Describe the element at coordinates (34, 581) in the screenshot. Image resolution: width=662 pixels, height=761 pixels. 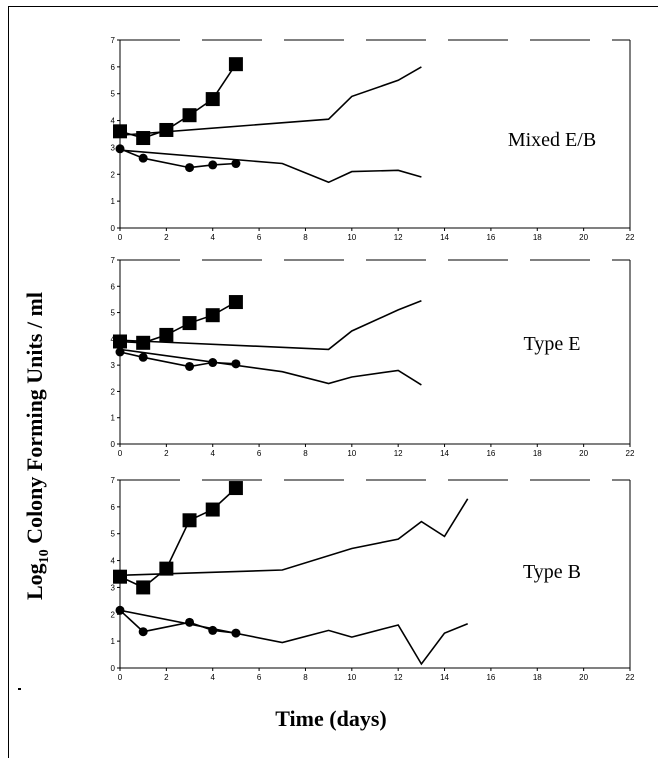
I see `y-label-prefix: Log` at that location.